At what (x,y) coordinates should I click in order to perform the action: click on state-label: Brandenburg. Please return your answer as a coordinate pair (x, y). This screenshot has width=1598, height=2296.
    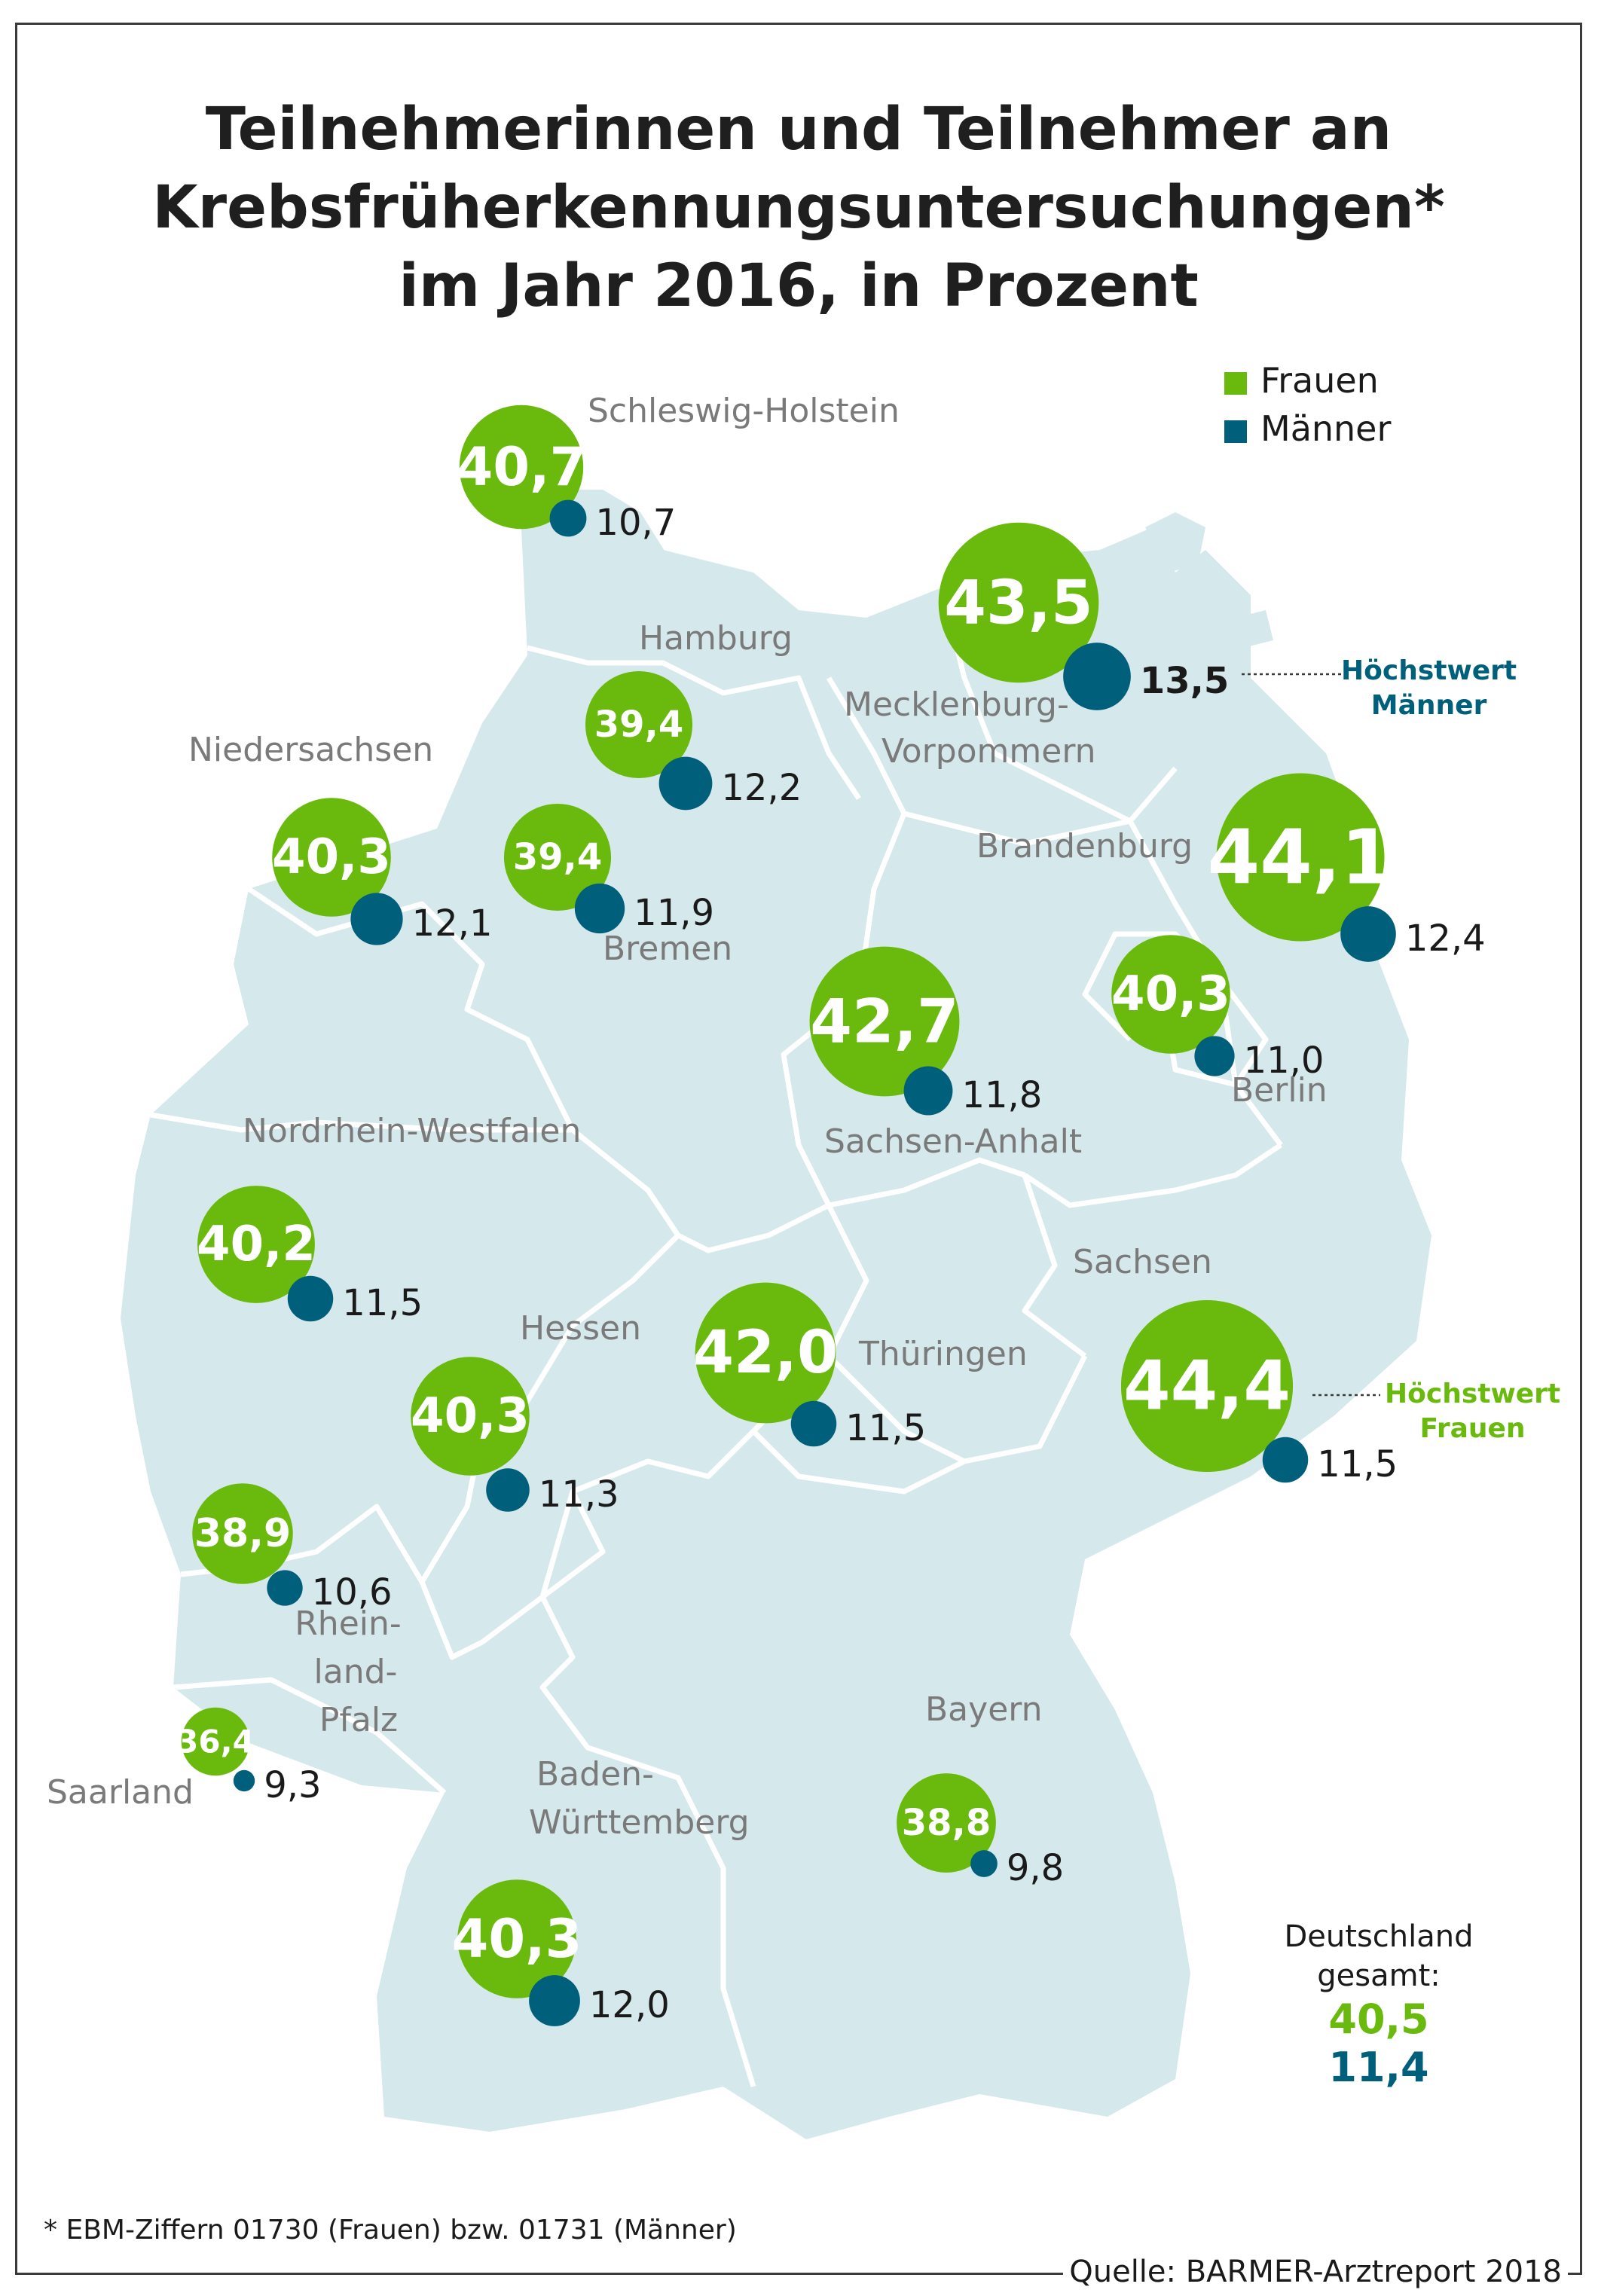
    Looking at the image, I should click on (1084, 847).